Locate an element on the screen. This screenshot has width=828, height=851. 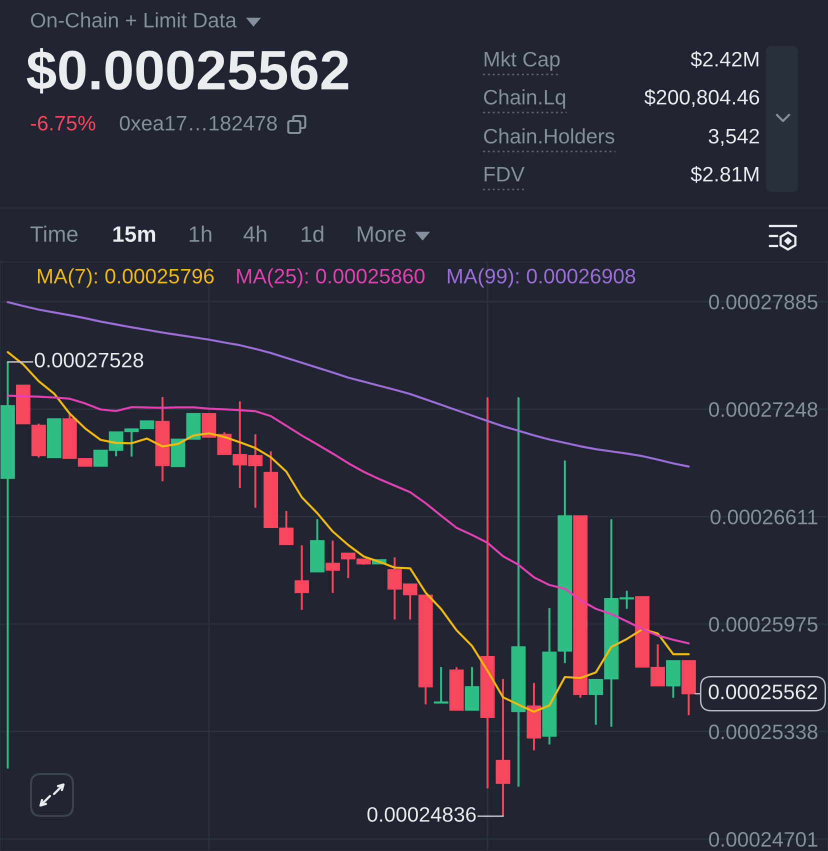
text: More is located at coordinates (382, 234).